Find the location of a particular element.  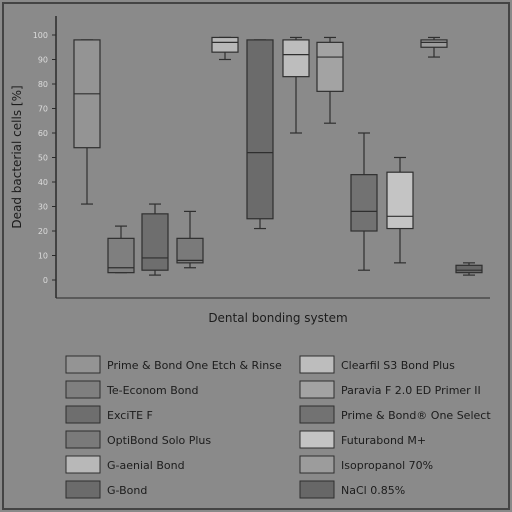

legend-label: G-Bond is located at coordinates (127, 490).